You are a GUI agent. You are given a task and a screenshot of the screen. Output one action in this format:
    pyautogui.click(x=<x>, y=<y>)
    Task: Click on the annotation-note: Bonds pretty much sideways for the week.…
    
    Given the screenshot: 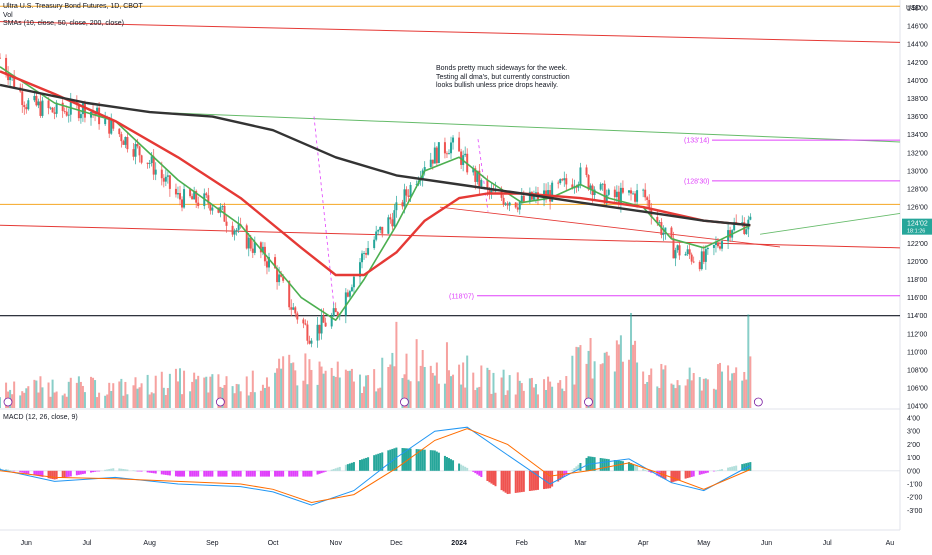 What is the action you would take?
    pyautogui.click(x=516, y=78)
    